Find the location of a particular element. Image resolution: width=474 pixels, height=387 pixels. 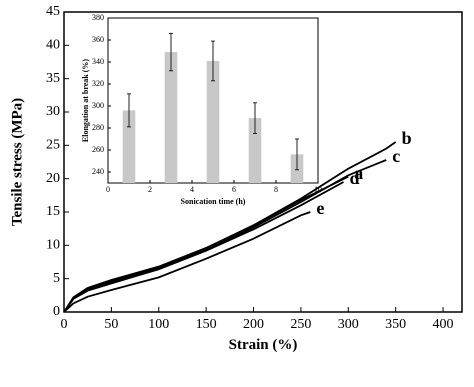

x-tick-label: 2 is located at coordinates (150, 189).